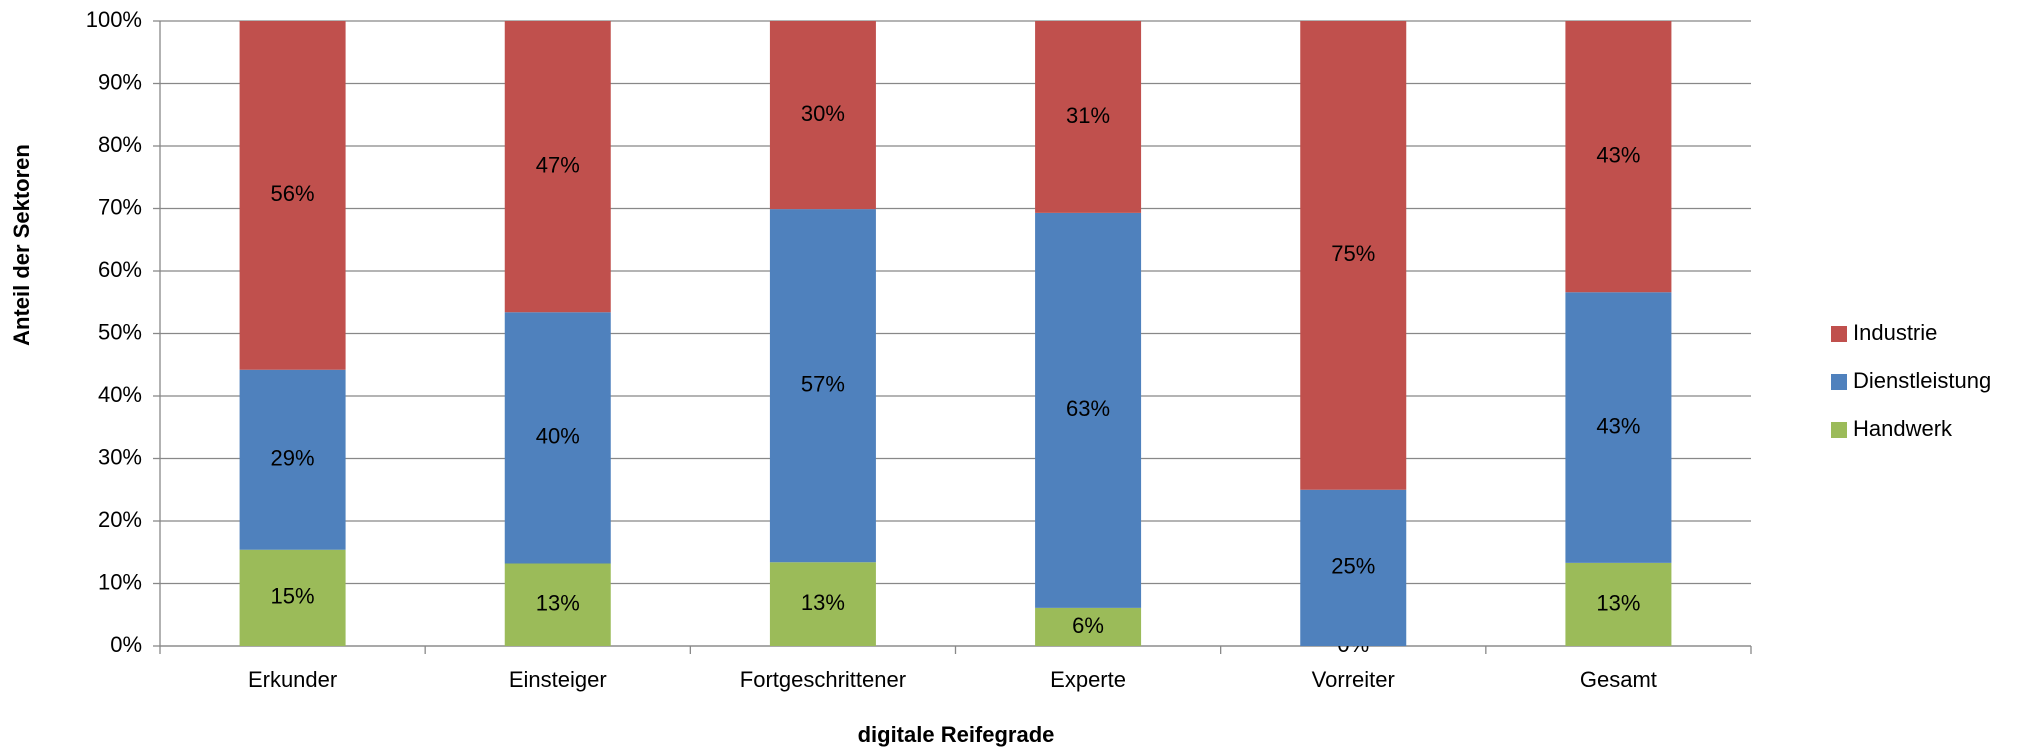  I want to click on y-tick-label: 10%, so click(120, 581).